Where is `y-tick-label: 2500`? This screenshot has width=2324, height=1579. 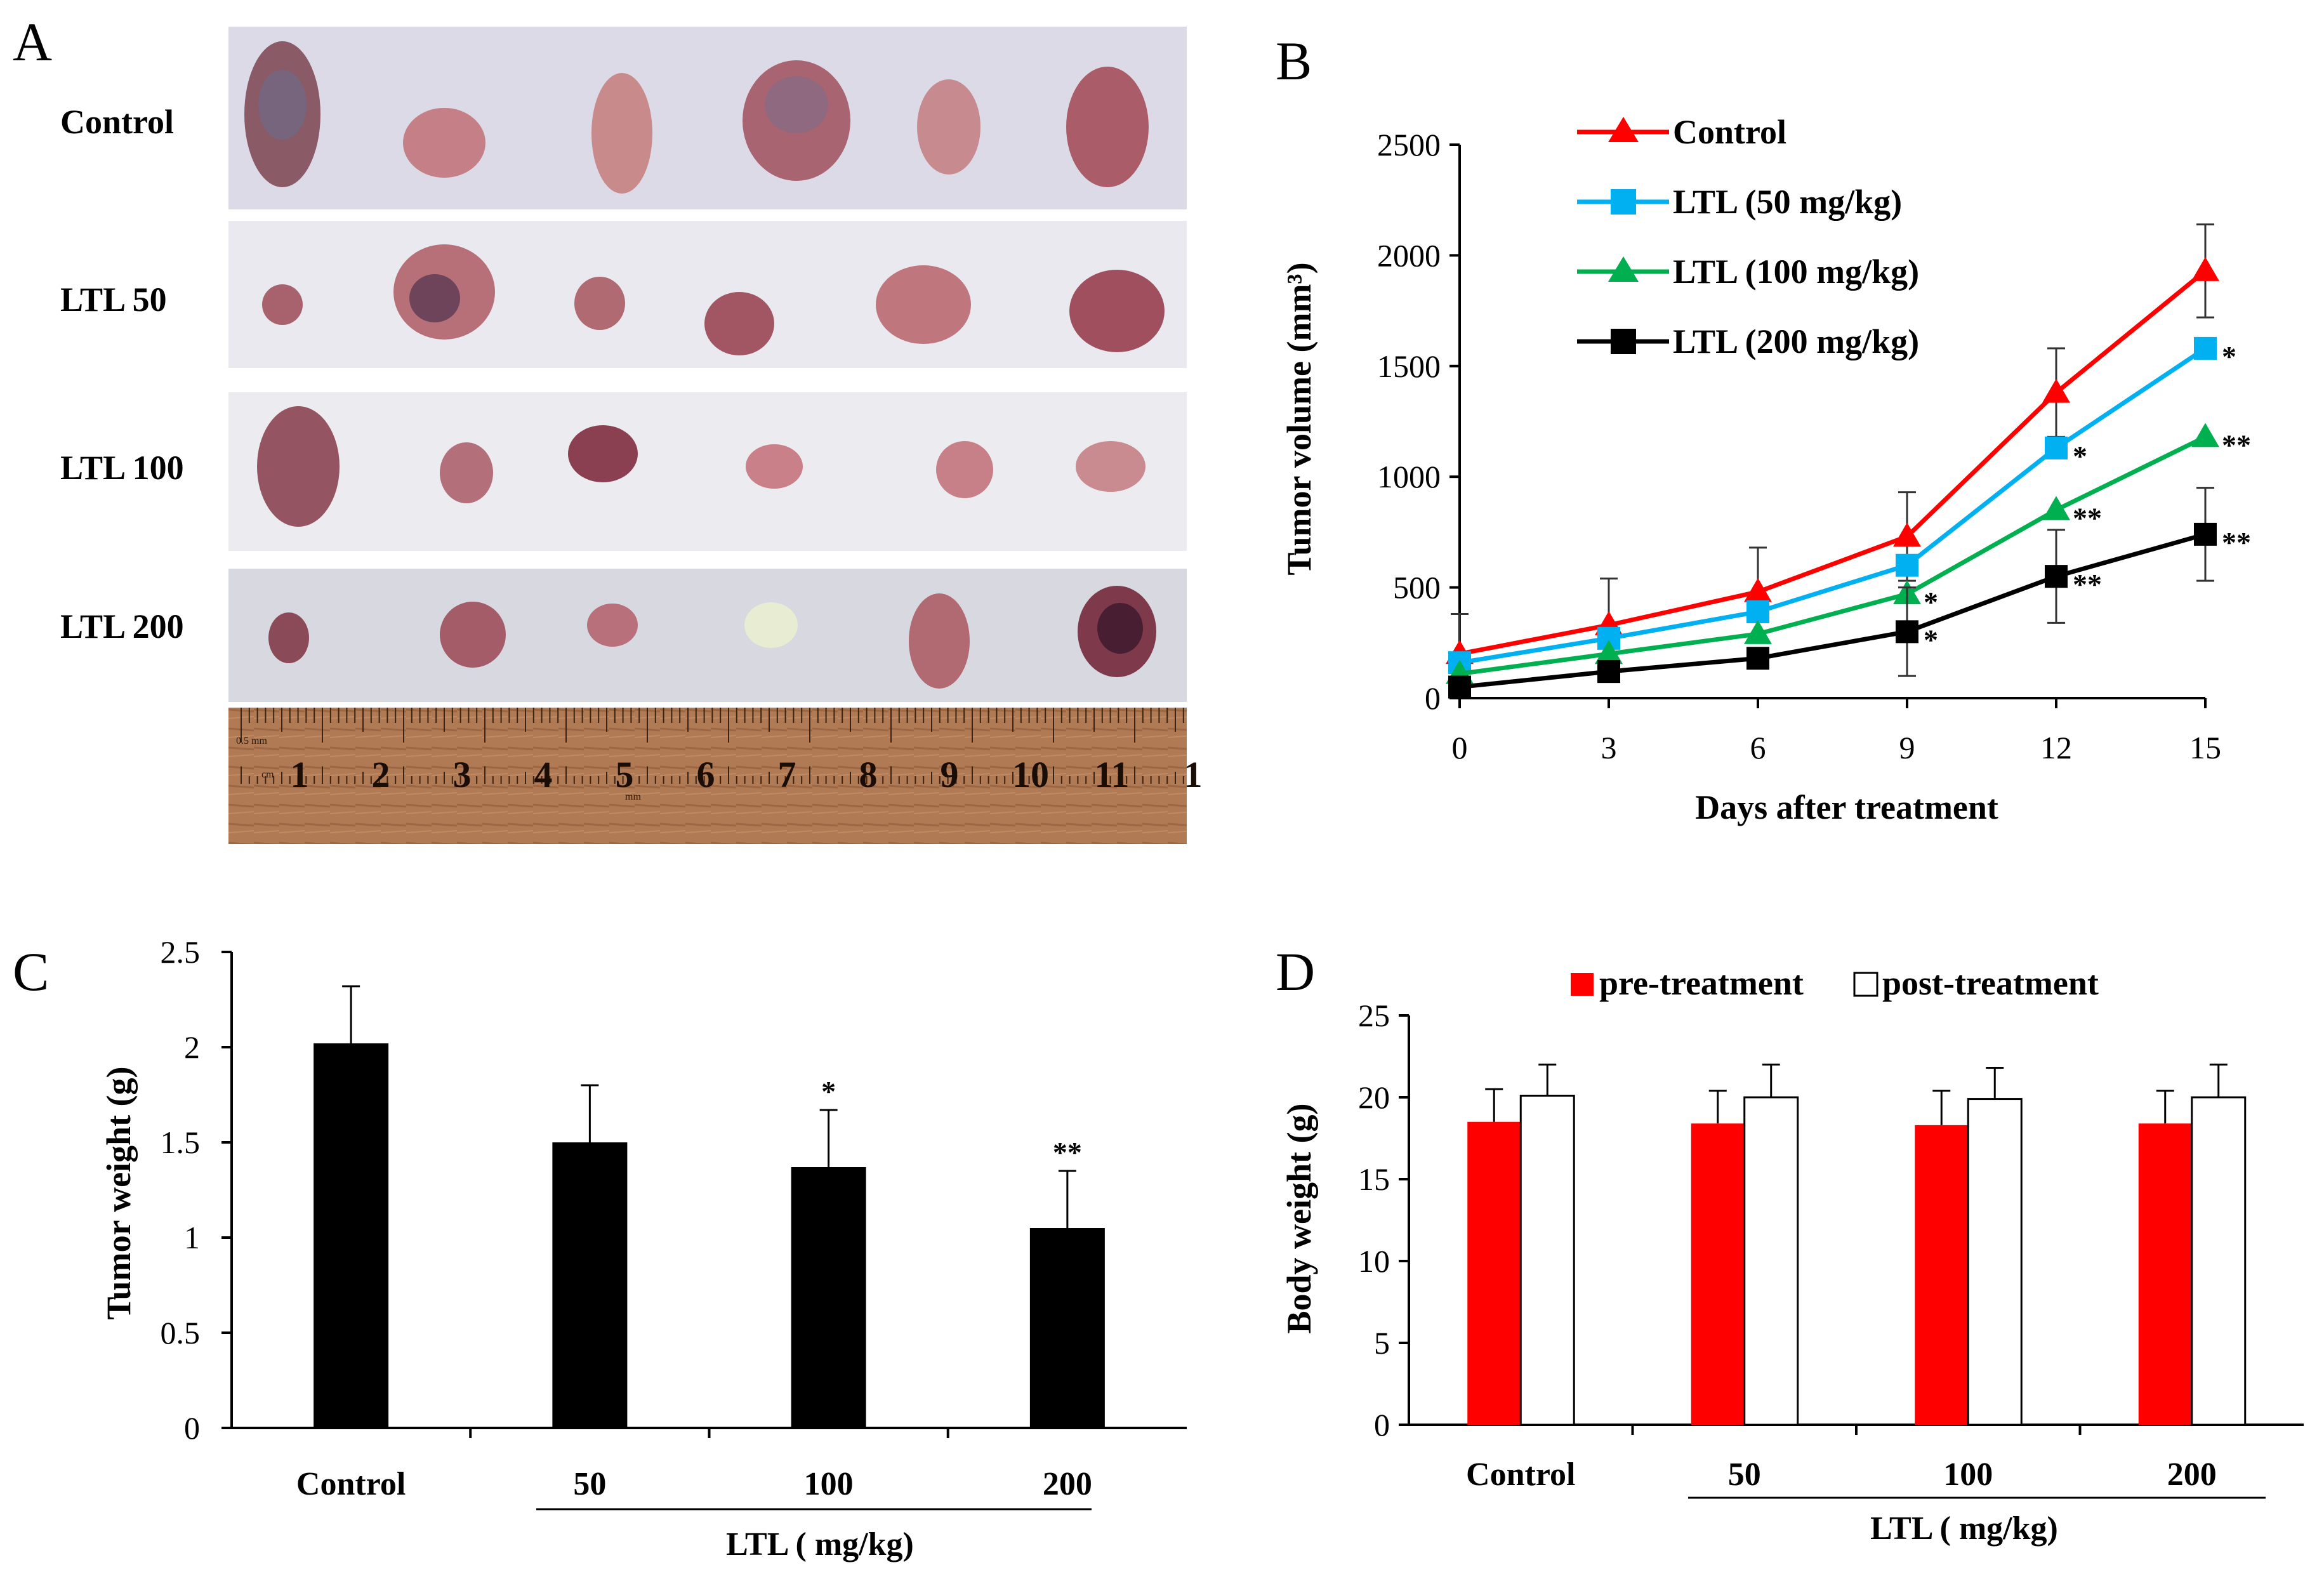 y-tick-label: 2500 is located at coordinates (1409, 144).